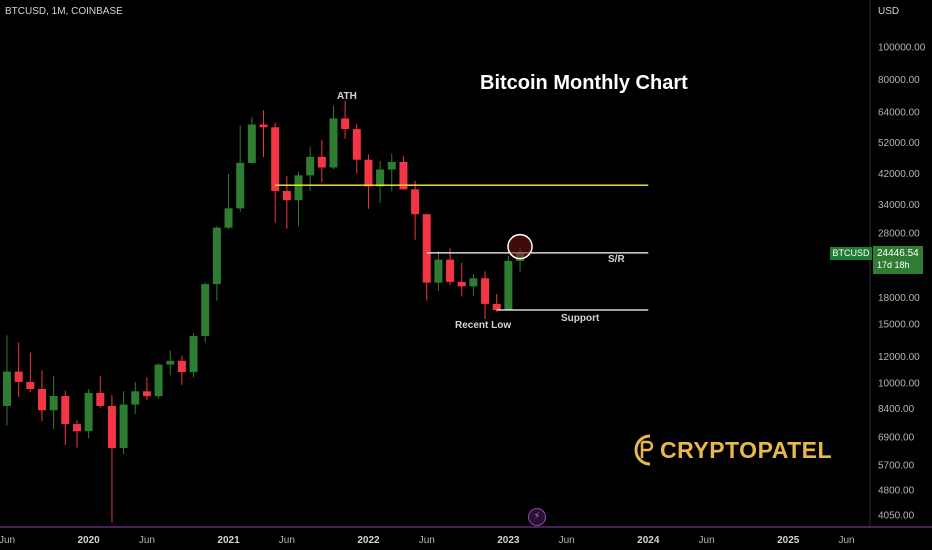 This screenshot has width=932, height=550. What do you see at coordinates (899, 174) in the screenshot?
I see `y-tick-label: 42000.00` at bounding box center [899, 174].